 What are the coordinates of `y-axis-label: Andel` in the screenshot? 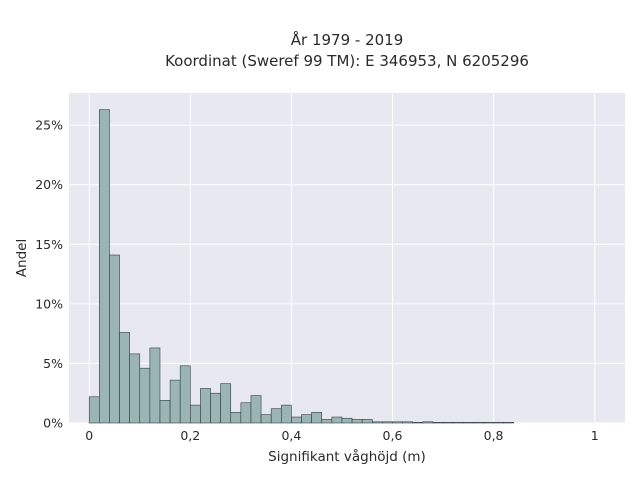 It's located at (22, 258).